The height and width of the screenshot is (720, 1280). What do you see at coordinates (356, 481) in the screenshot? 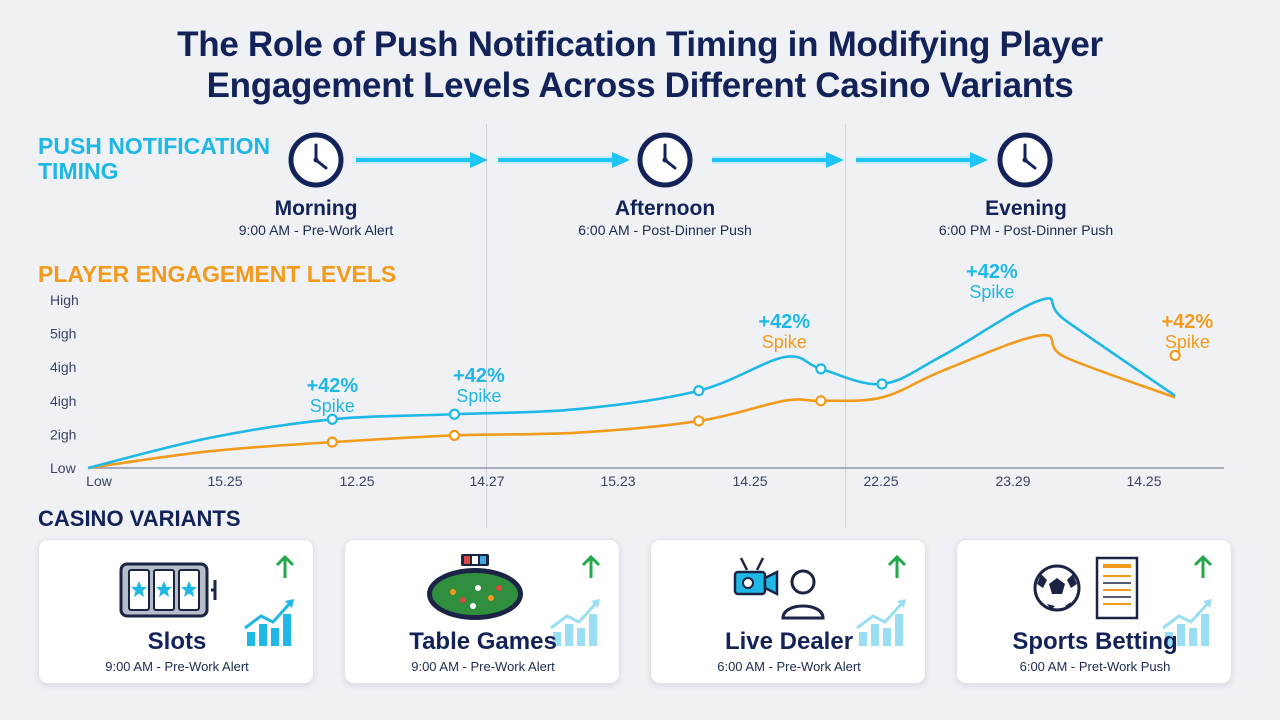
I see `x-tick-label: 12.25` at bounding box center [356, 481].